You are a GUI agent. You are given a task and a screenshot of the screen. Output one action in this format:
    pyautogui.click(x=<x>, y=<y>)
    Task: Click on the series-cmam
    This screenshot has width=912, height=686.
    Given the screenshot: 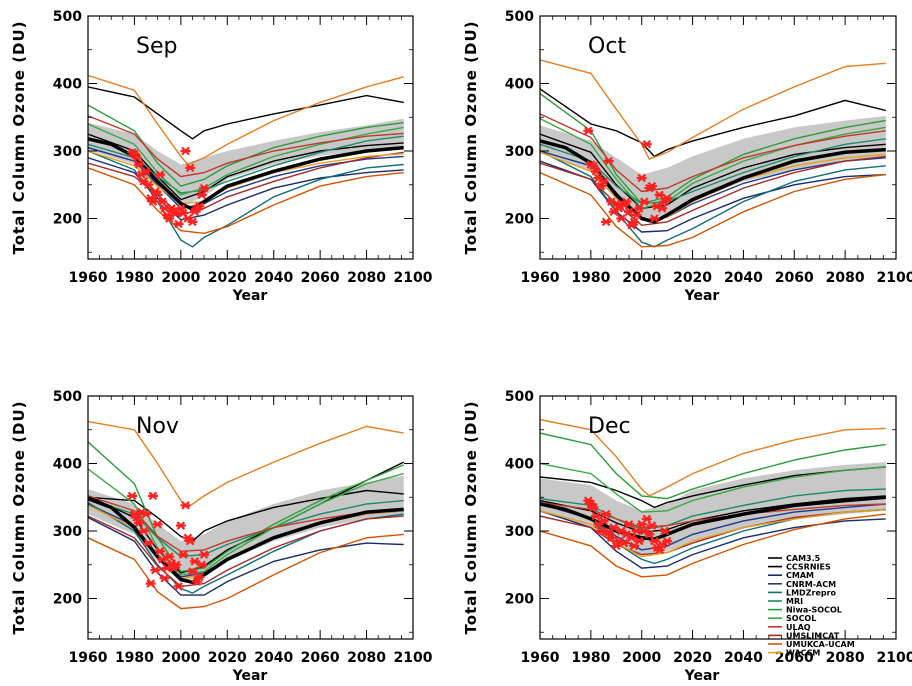 What is the action you would take?
    pyautogui.click(x=713, y=196)
    